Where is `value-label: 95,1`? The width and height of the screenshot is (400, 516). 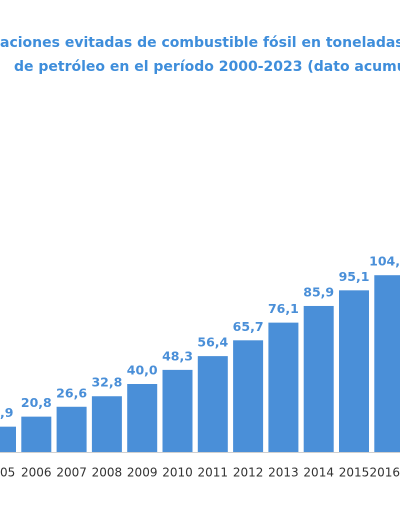
value-label: 95,1 is located at coordinates (354, 276).